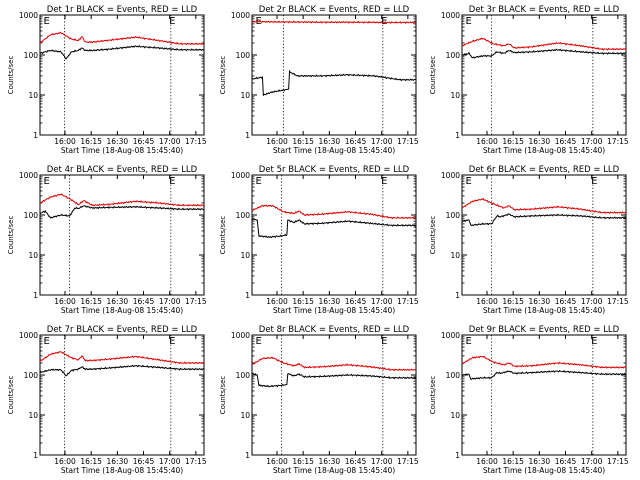  What do you see at coordinates (334, 10) in the screenshot?
I see `panel-title: Det 2r BLACK = Events, RED = LLD` at bounding box center [334, 10].